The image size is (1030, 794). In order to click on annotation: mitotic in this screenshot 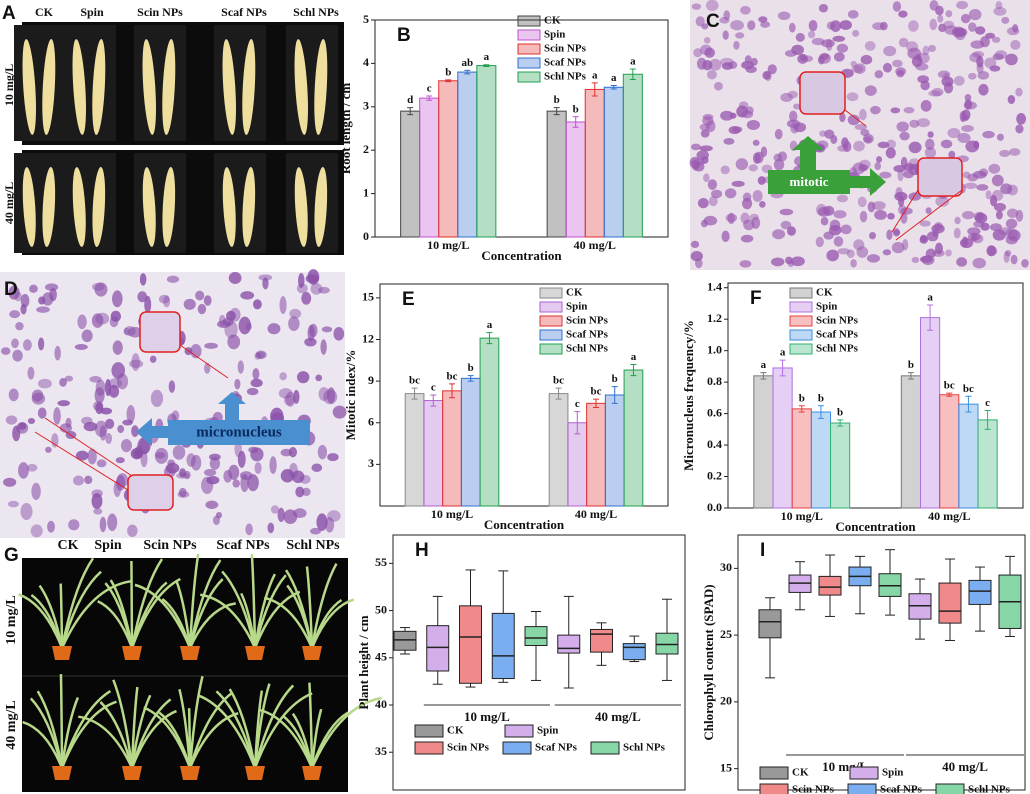, I will do `click(809, 181)`.